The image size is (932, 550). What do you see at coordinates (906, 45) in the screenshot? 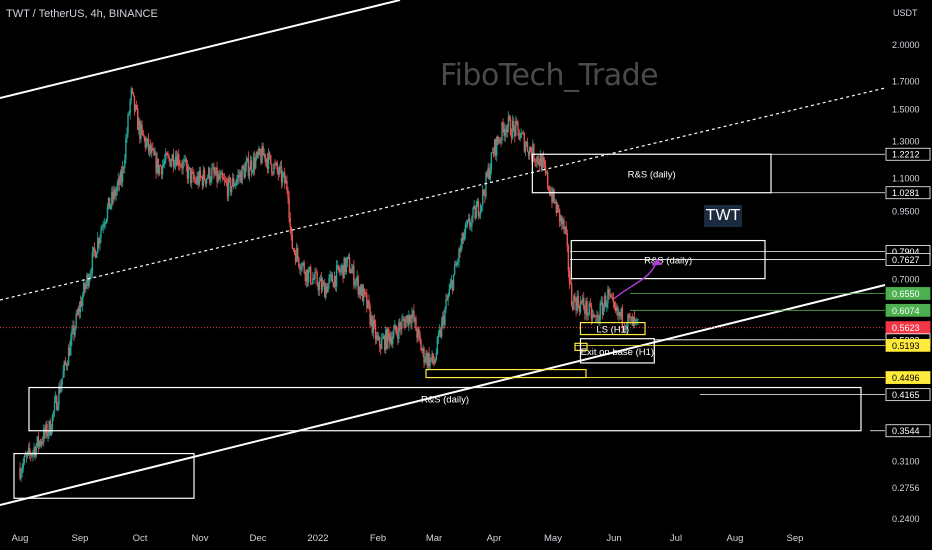
I see `y-tick-label: 2.0000` at bounding box center [906, 45].